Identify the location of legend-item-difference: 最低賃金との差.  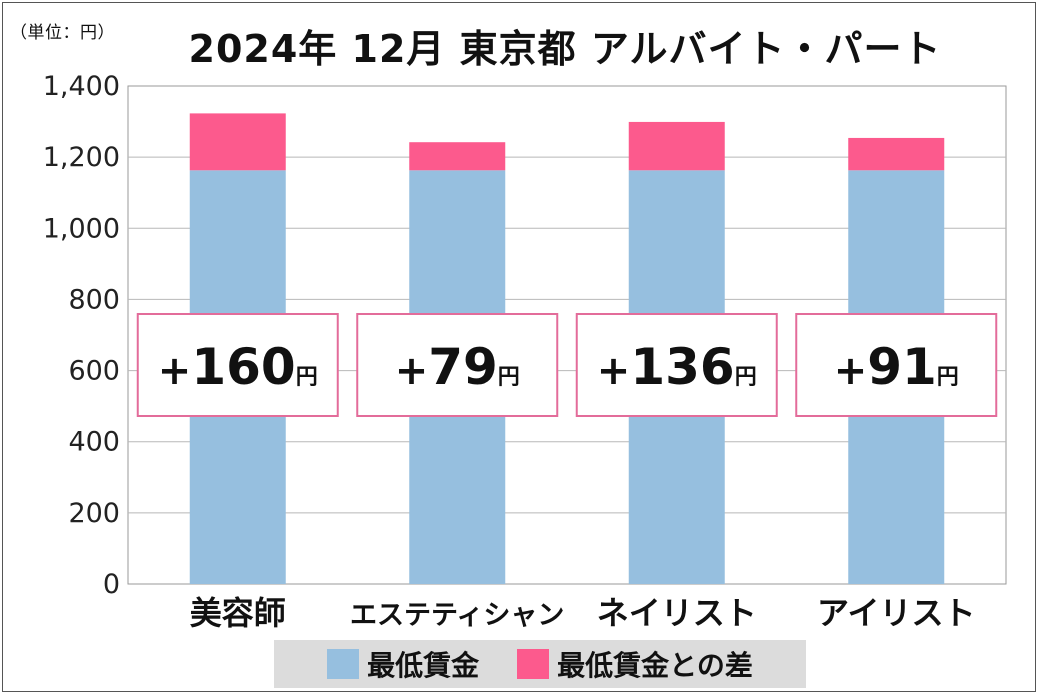
(635, 664).